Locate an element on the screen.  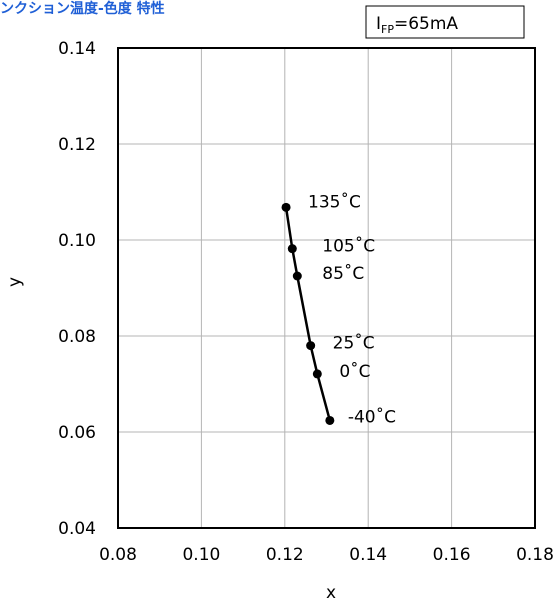
y-tick-label: 0.14 is located at coordinates (77, 49).